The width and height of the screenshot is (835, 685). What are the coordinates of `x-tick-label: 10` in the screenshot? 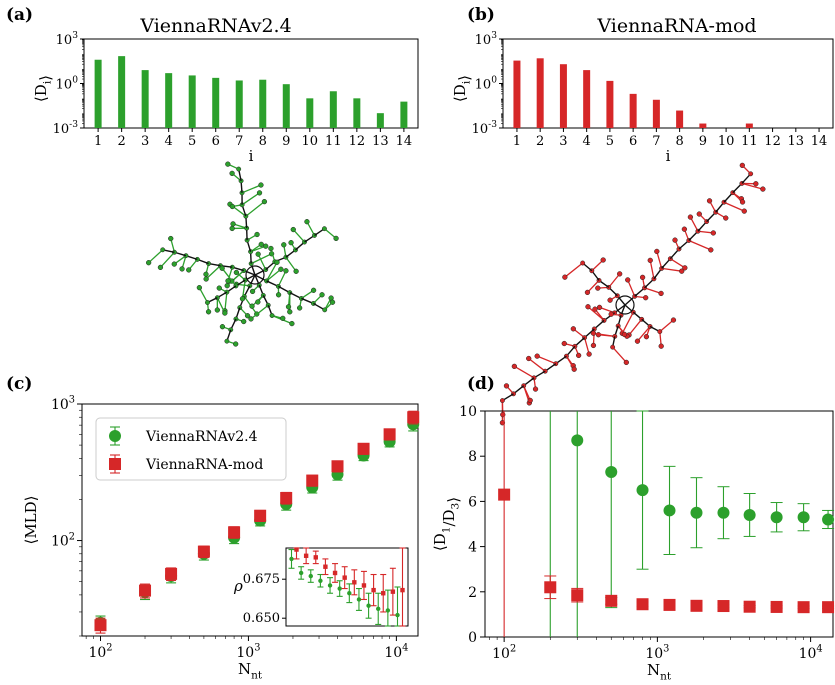 It's located at (726, 141).